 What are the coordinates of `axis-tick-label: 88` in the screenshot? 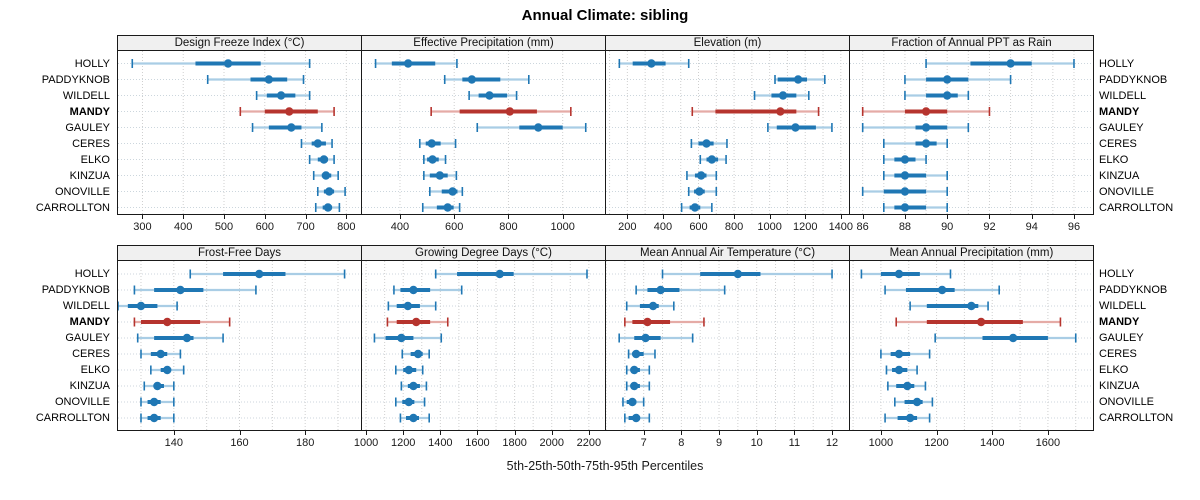 It's located at (905, 227).